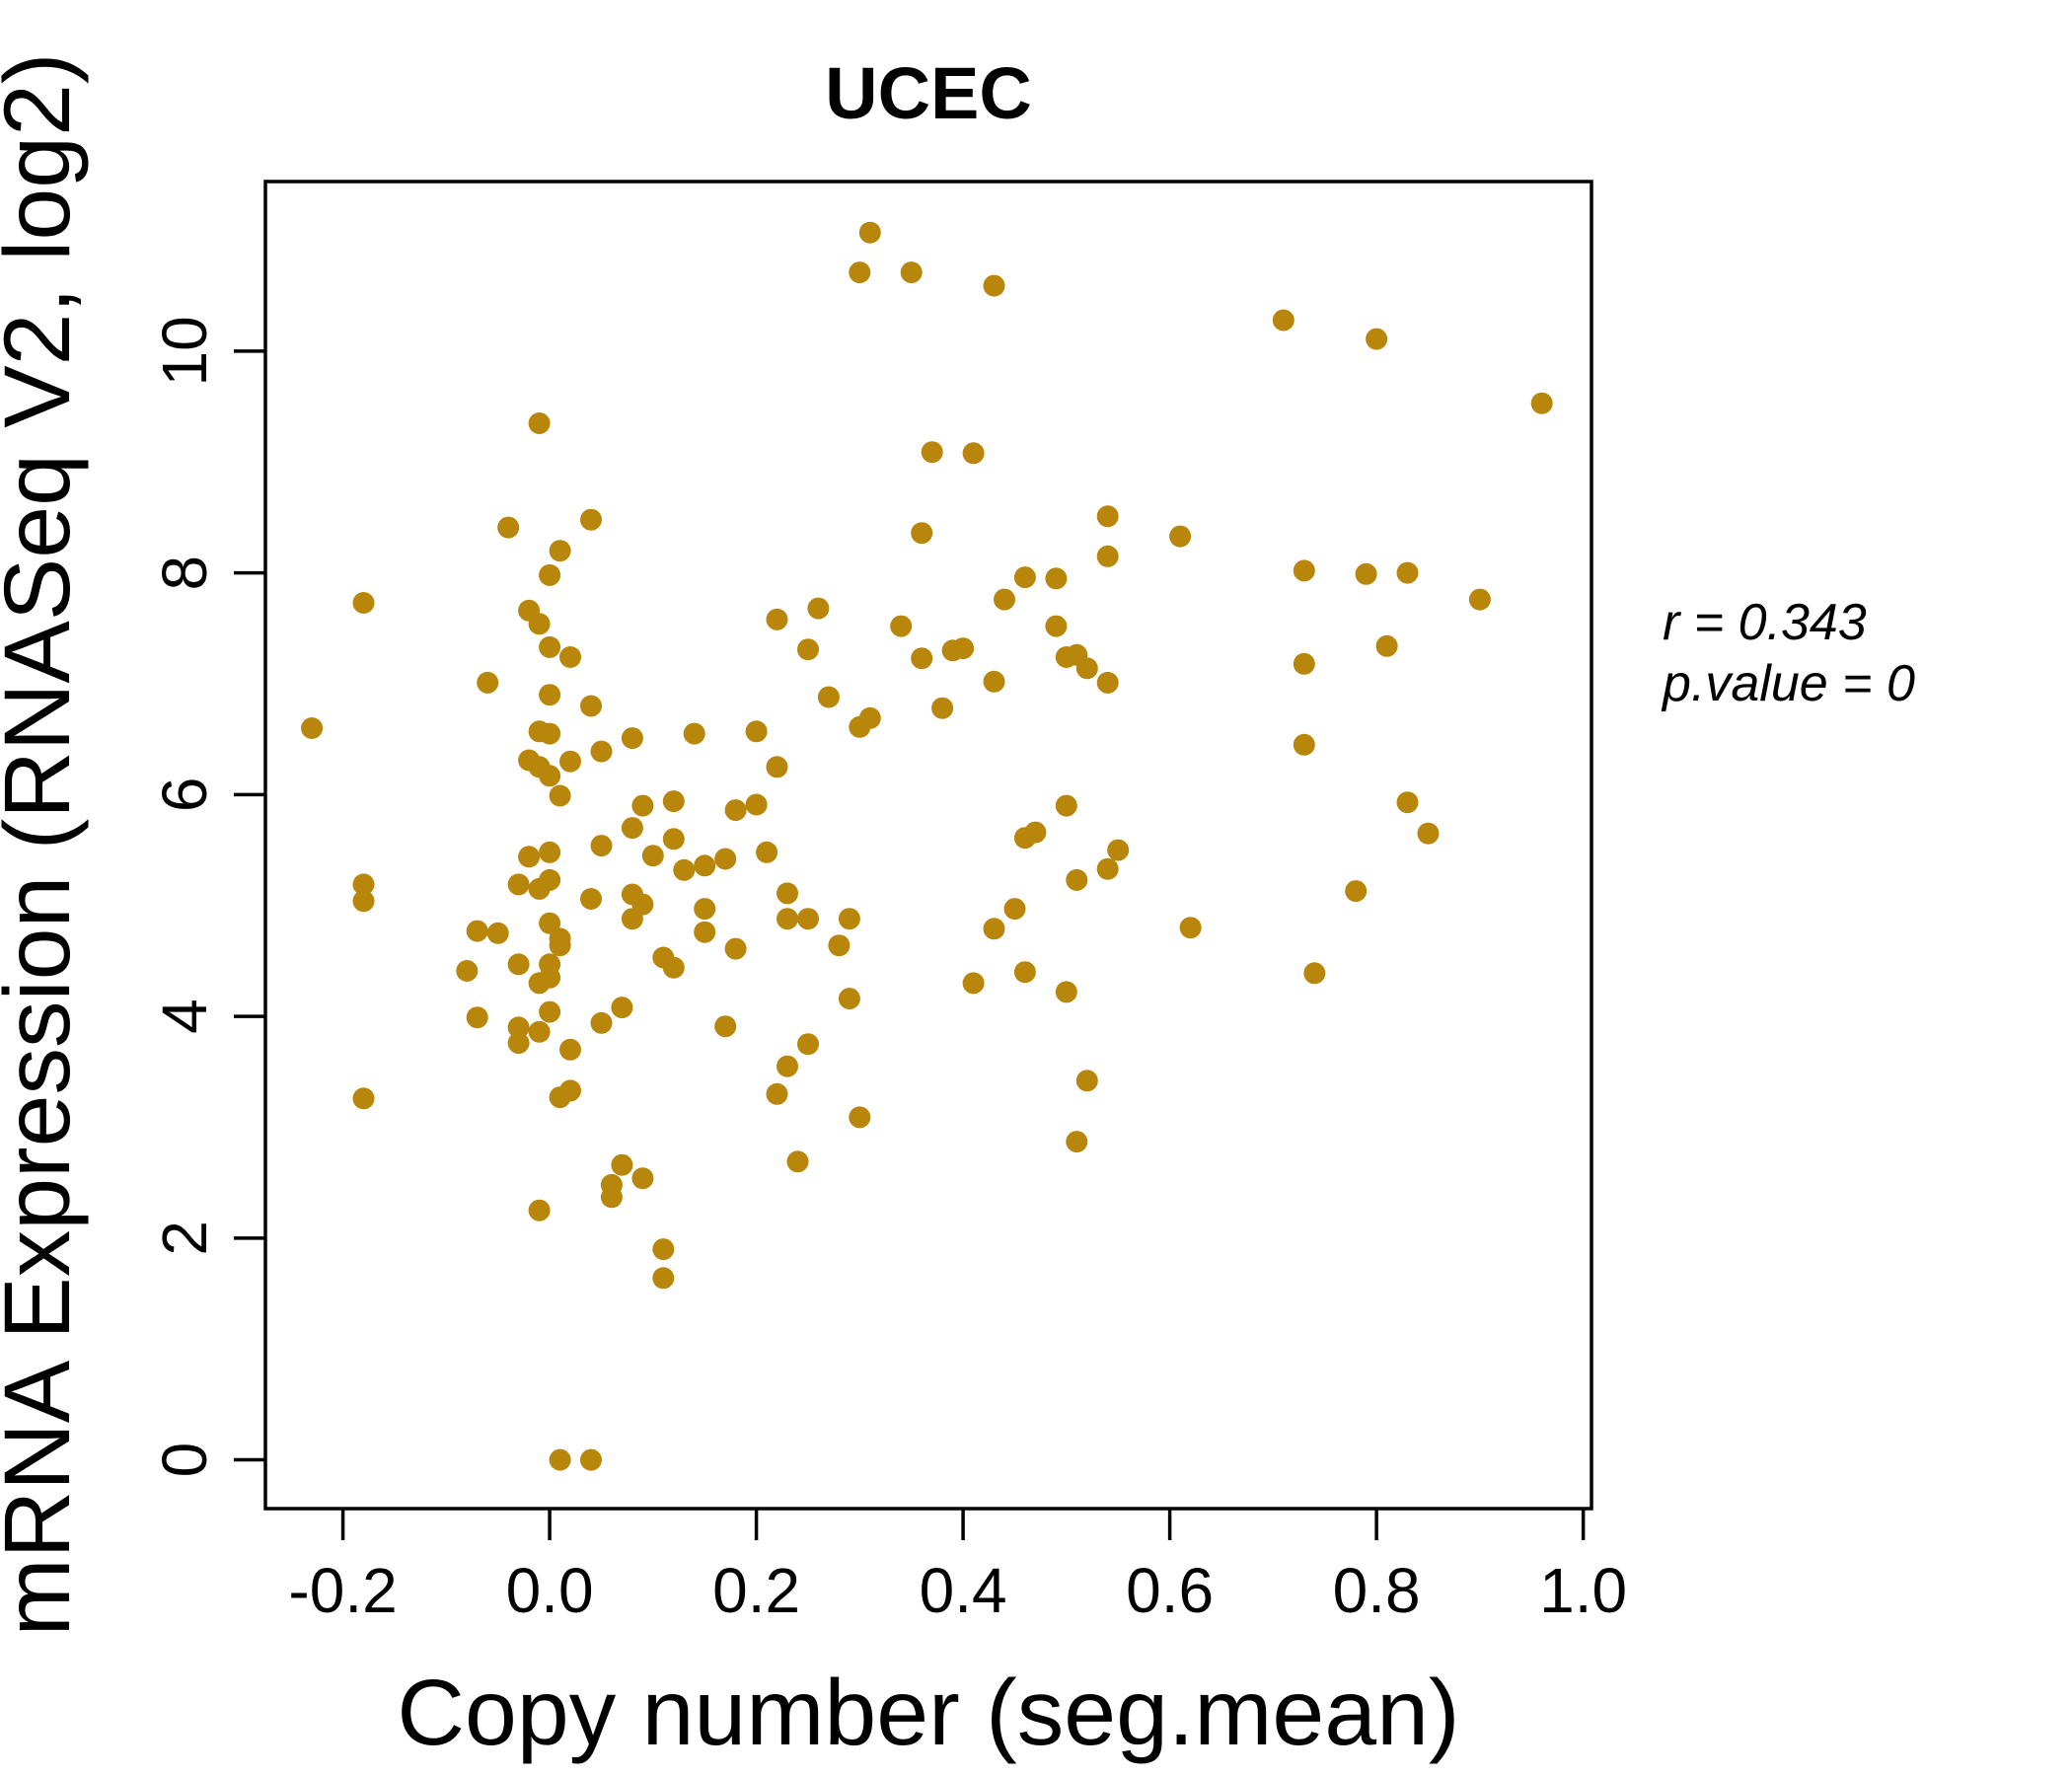  What do you see at coordinates (1788, 684) in the screenshot?
I see `annotation-p-value: p.value = 0` at bounding box center [1788, 684].